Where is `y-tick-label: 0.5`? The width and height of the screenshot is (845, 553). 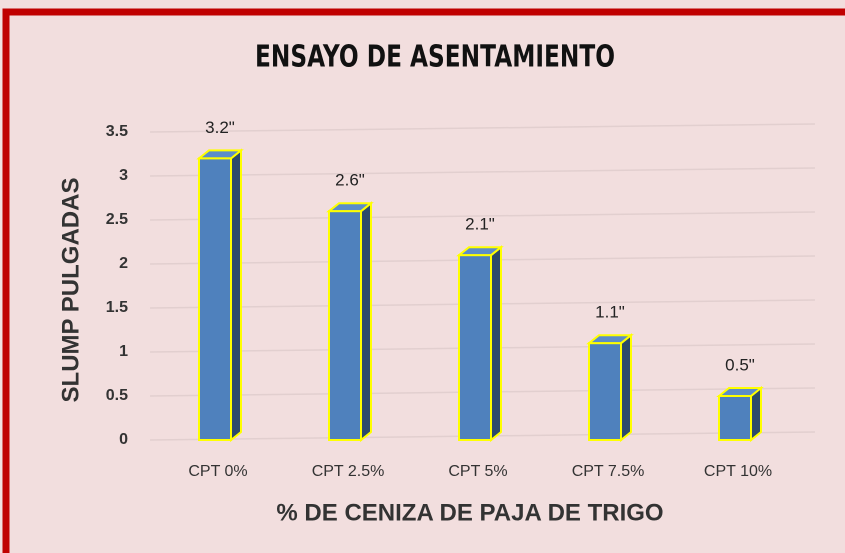
y-tick-label: 0.5 is located at coordinates (117, 395).